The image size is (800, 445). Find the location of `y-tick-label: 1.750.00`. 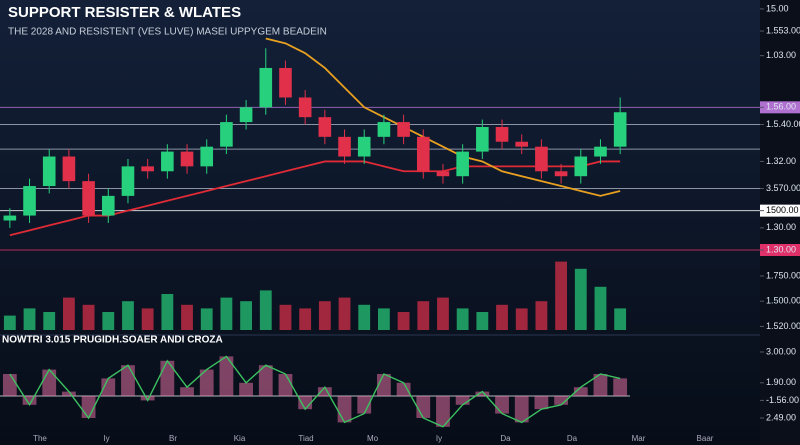

y-tick-label: 1.750.00 is located at coordinates (783, 275).